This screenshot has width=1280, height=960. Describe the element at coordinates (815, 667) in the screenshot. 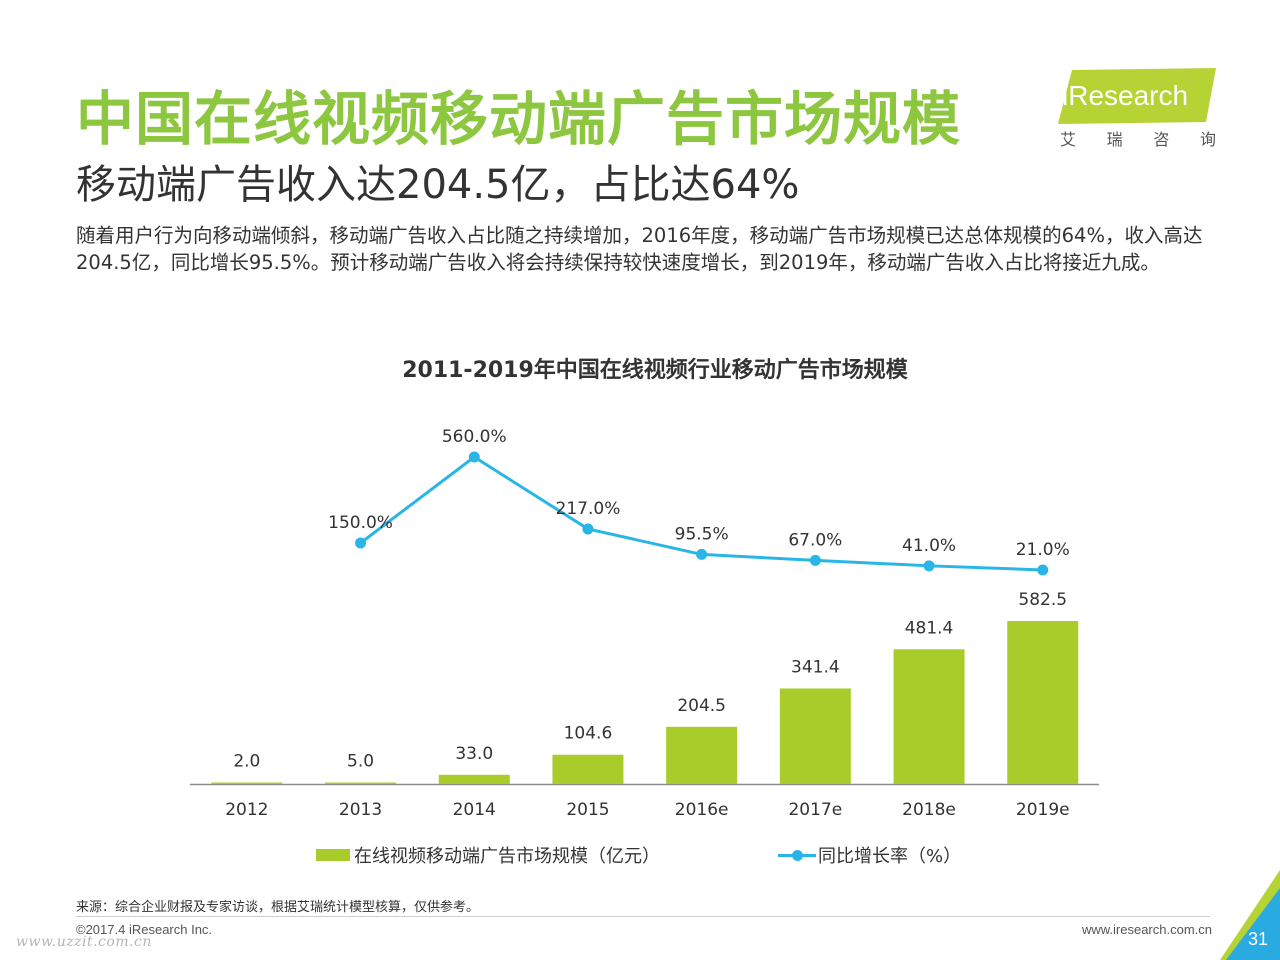

I see `bar-label-2017e: 341.4` at that location.